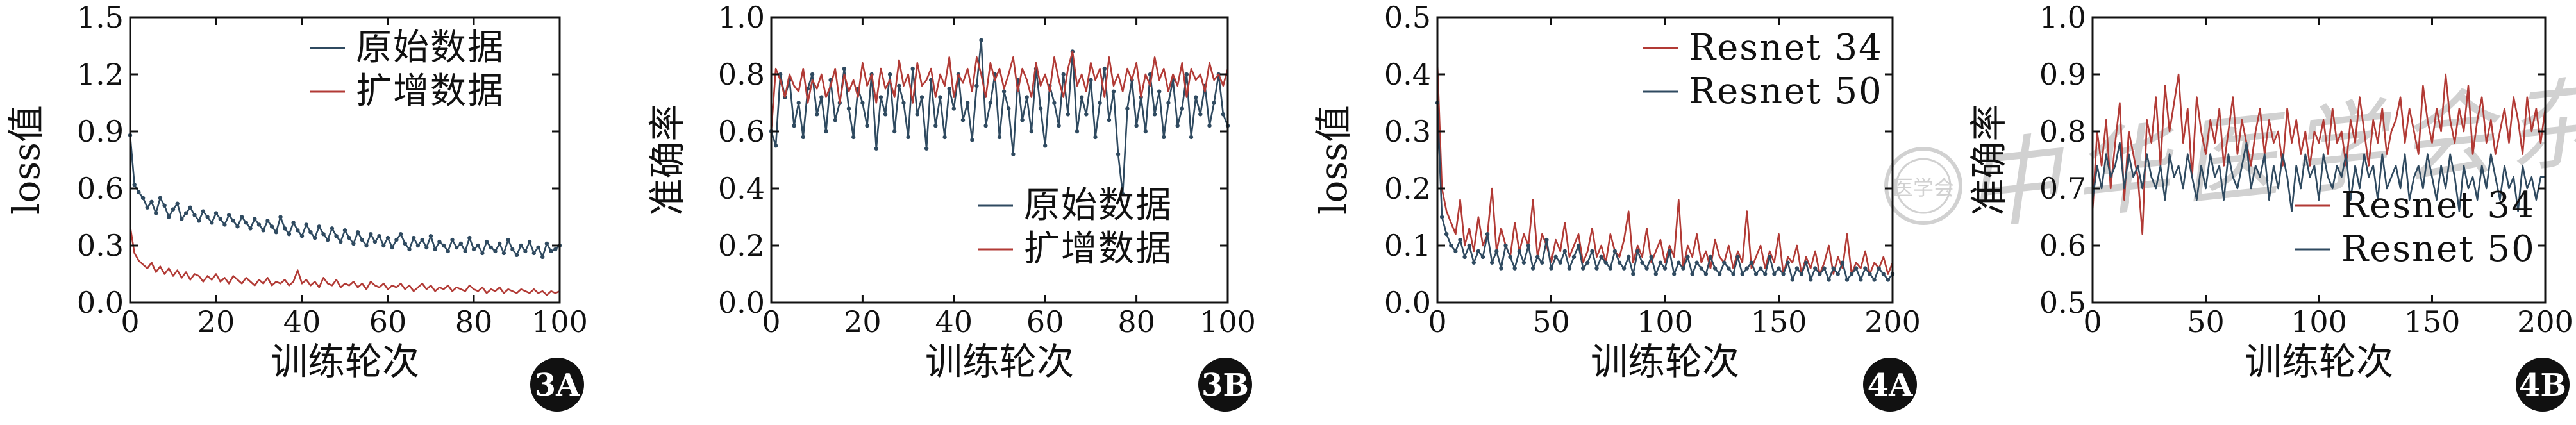 The image size is (2576, 425). I want to click on x-tick-label: 40, so click(302, 322).